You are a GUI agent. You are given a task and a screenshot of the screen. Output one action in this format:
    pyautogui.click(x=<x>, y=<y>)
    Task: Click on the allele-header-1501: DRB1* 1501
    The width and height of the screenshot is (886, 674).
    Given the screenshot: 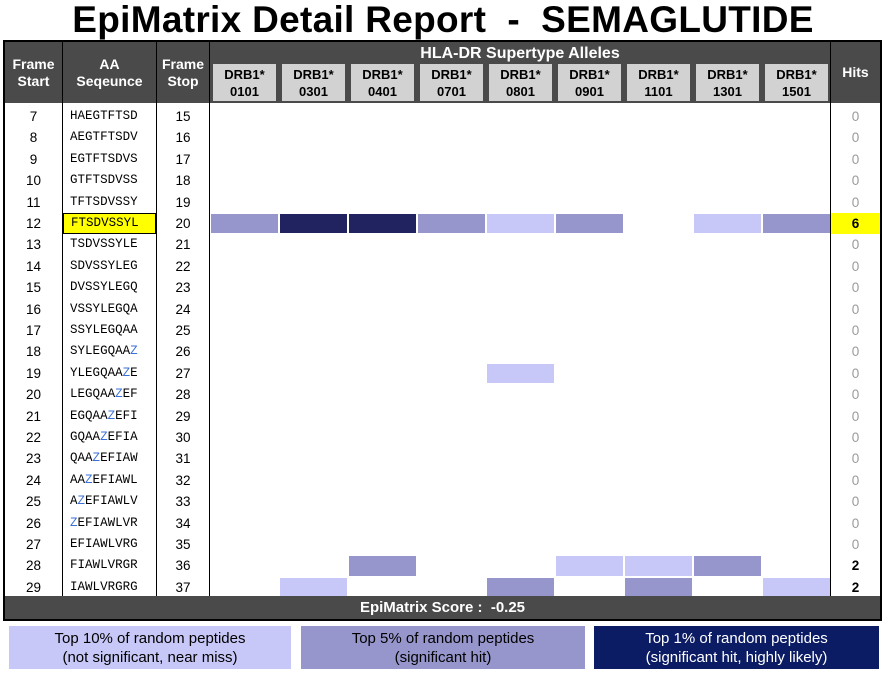 What is the action you would take?
    pyautogui.click(x=796, y=82)
    